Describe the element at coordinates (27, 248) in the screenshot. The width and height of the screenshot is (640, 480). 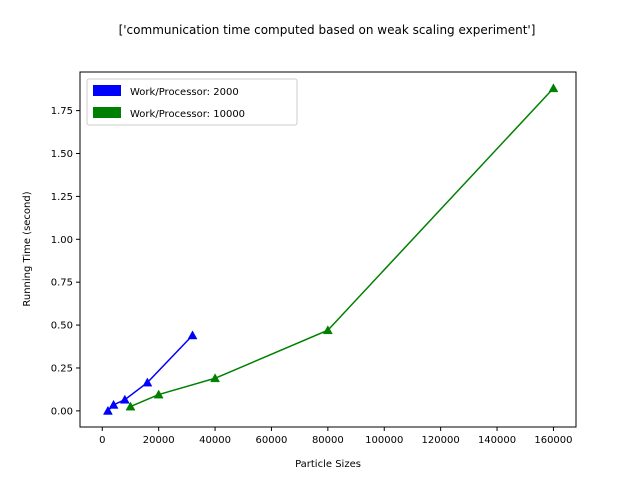
I see `y-axis-label: Running Time (second)` at that location.